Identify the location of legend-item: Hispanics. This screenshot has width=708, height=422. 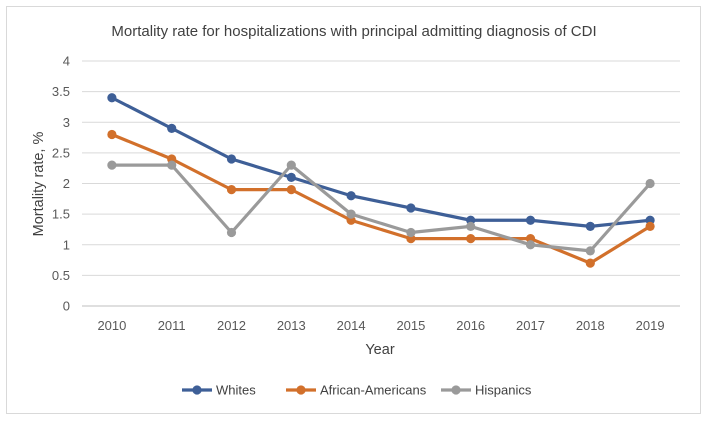
(486, 390).